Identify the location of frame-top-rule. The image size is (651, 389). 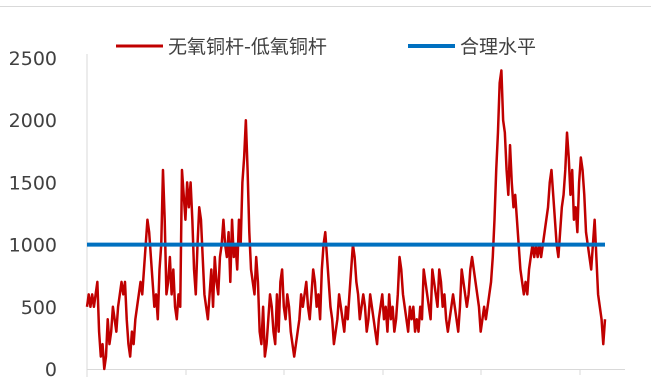
(325, 6).